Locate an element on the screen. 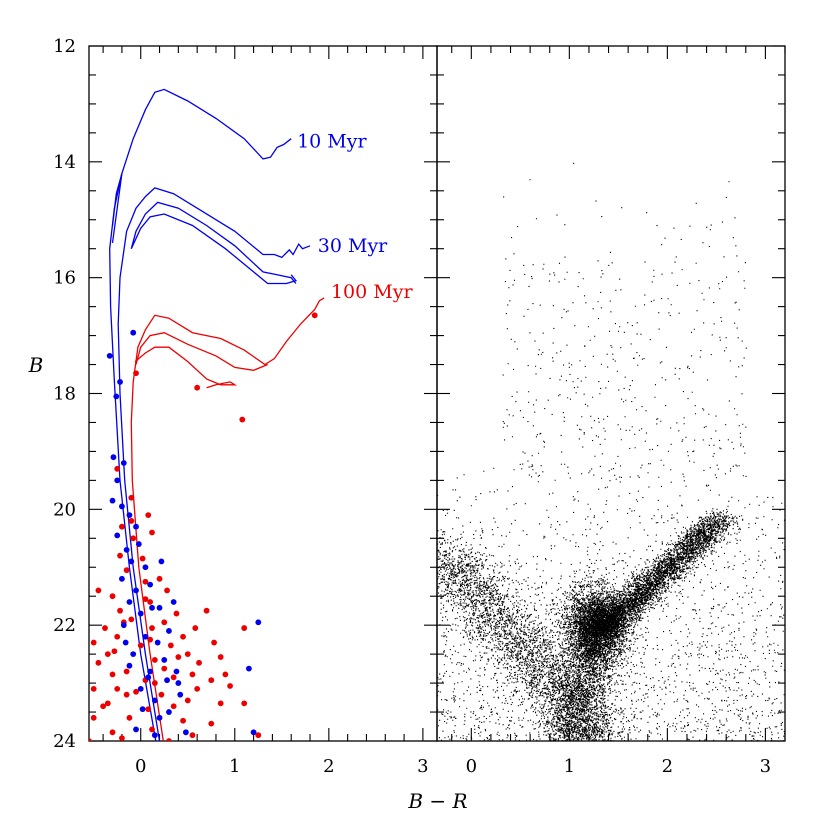 This screenshot has width=830, height=830. x-axis-tick-labels: 0 1 2 3 0 1 2 3 is located at coordinates (453, 766).